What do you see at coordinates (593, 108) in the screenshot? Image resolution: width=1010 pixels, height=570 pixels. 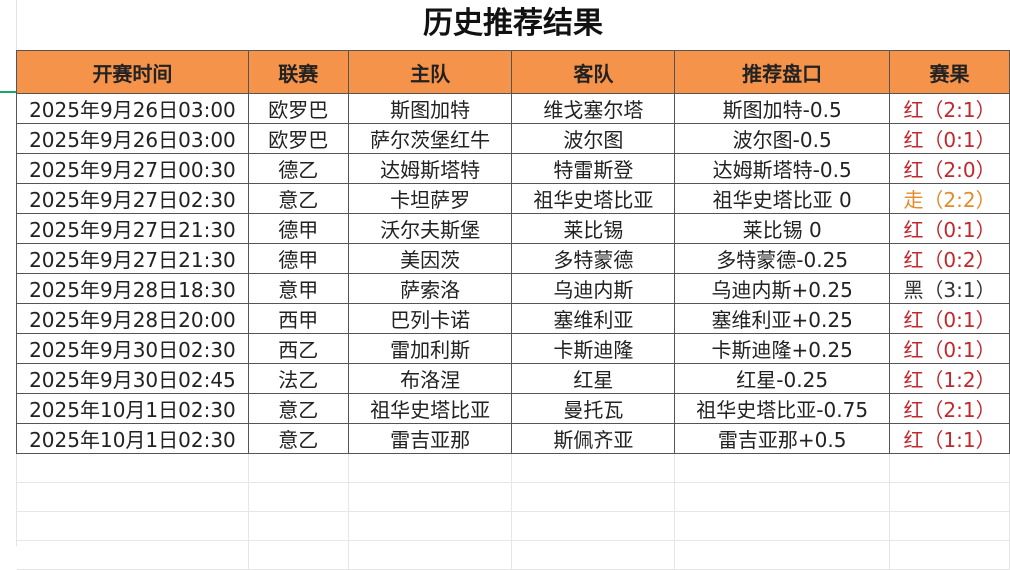 I see `cell-away: 维戈塞尔塔` at bounding box center [593, 108].